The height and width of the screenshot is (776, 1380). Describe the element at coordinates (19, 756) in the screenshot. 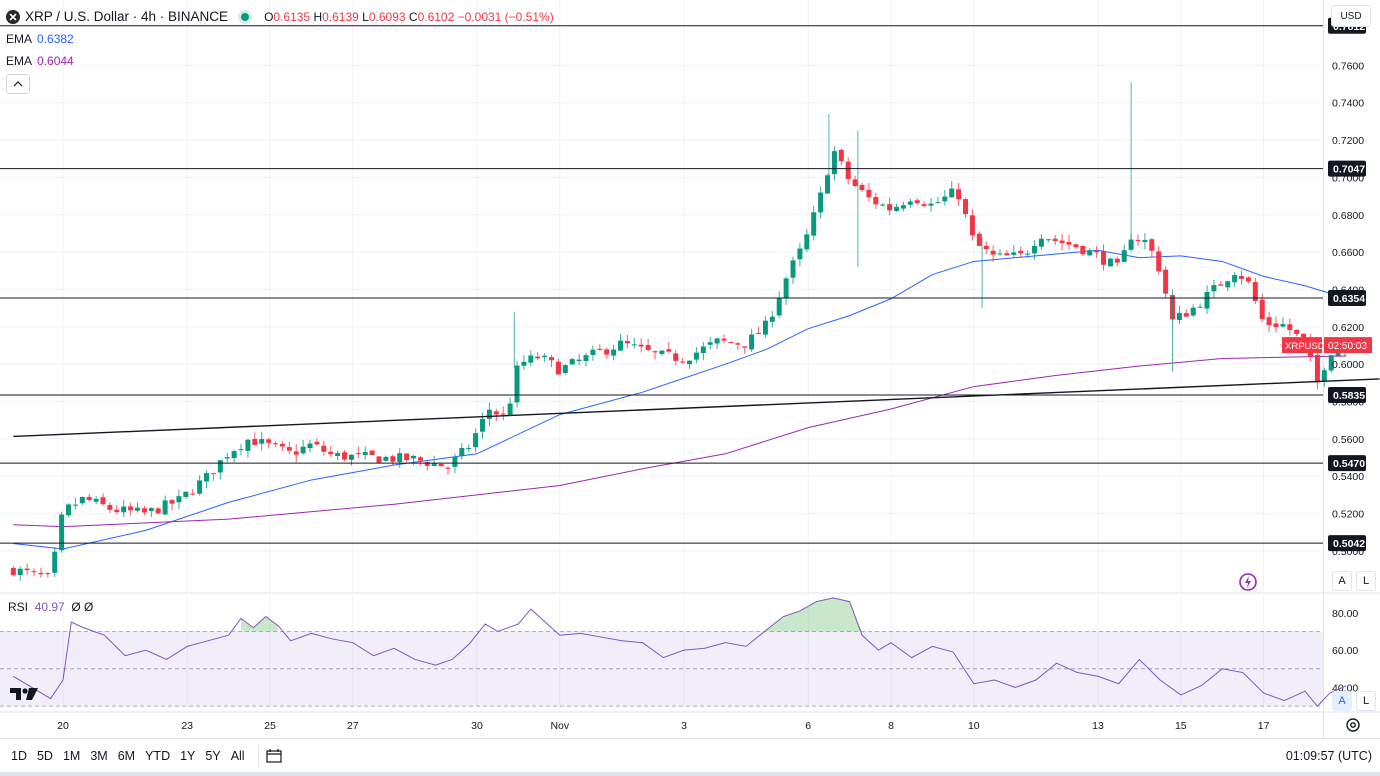

I see `range-1d: 1D` at that location.